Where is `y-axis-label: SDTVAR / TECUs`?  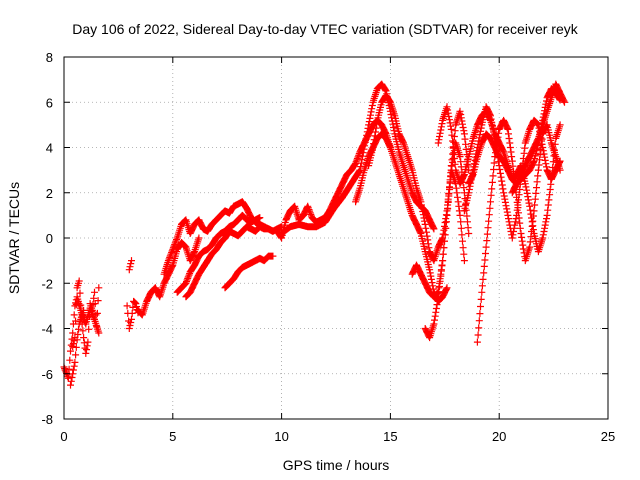
y-axis-label: SDTVAR / TECUs is located at coordinates (14, 238).